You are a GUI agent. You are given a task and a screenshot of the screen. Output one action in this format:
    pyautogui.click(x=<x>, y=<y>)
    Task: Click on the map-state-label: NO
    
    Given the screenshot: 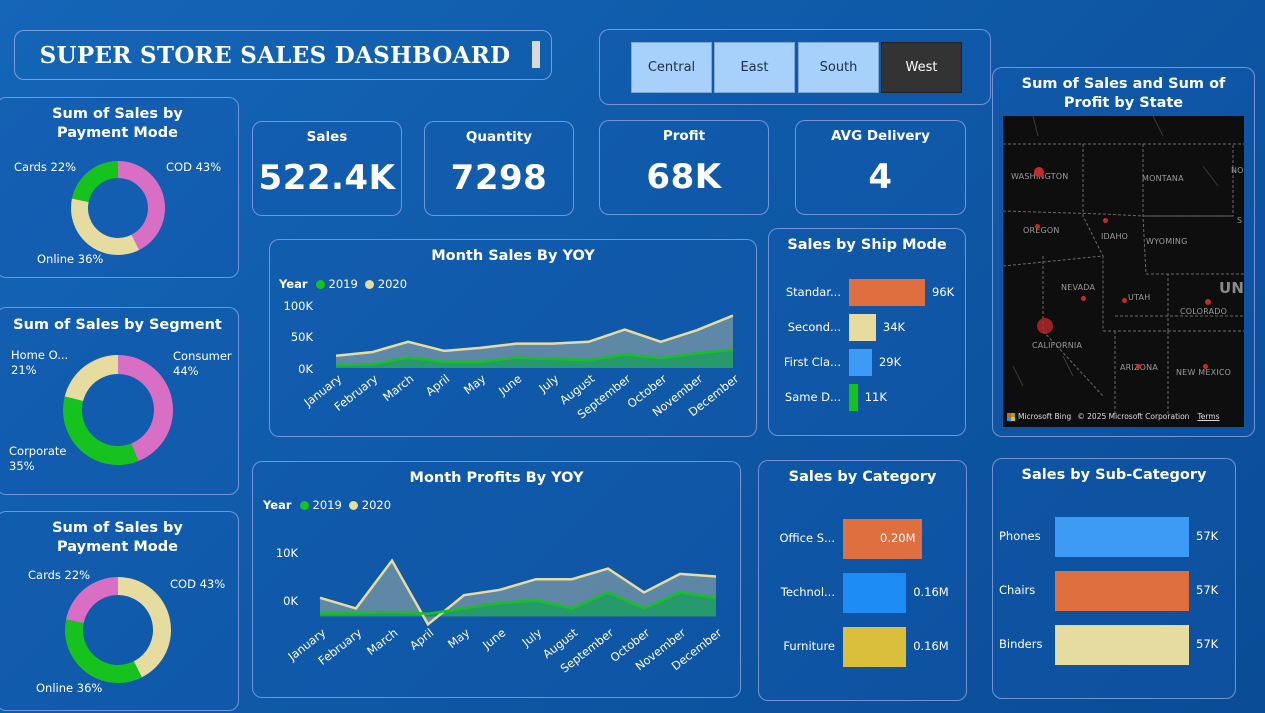 What is the action you would take?
    pyautogui.click(x=1237, y=170)
    